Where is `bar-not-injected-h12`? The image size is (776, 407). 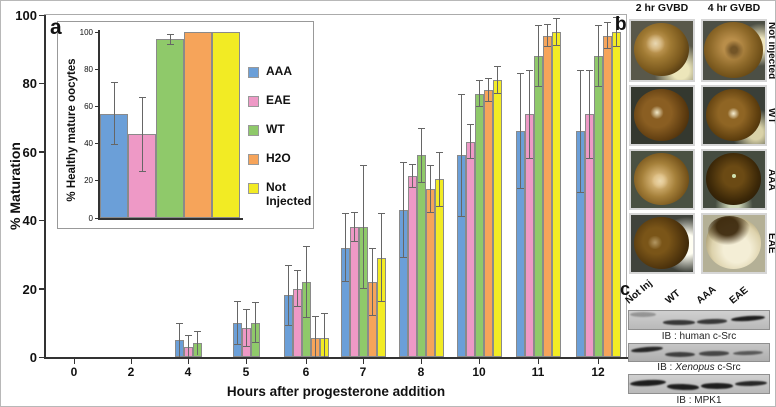
bar-not-injected-h12 is located at coordinates (616, 194).